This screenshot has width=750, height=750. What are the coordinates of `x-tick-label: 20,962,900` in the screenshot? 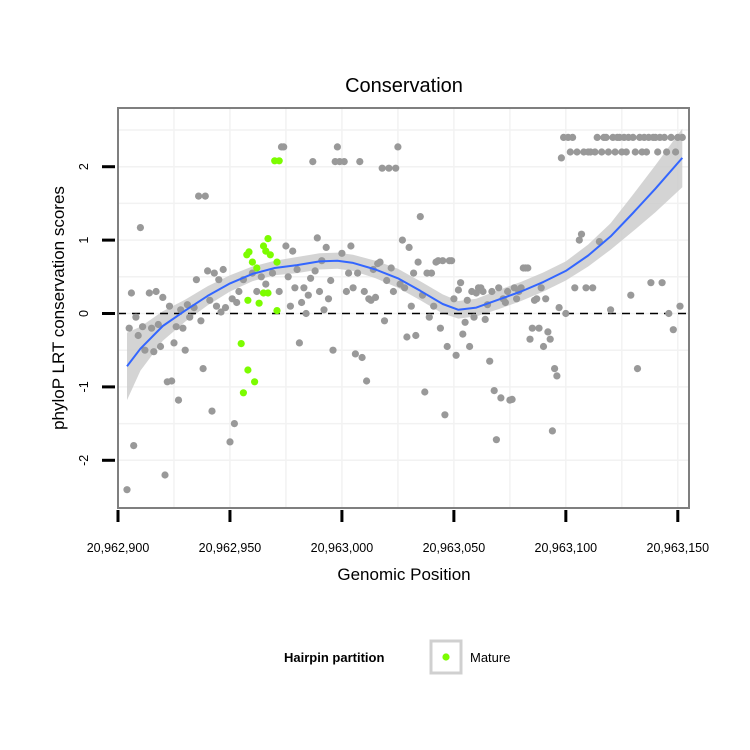 It's located at (118, 548).